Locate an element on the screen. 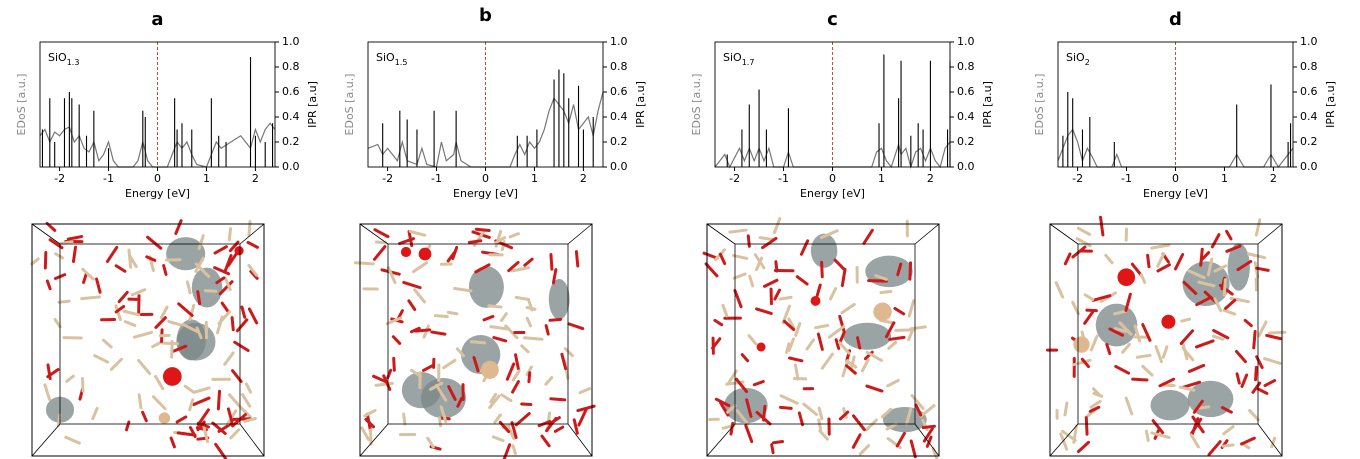 This screenshot has width=1360, height=459. panel-title: d is located at coordinates (1175, 19).